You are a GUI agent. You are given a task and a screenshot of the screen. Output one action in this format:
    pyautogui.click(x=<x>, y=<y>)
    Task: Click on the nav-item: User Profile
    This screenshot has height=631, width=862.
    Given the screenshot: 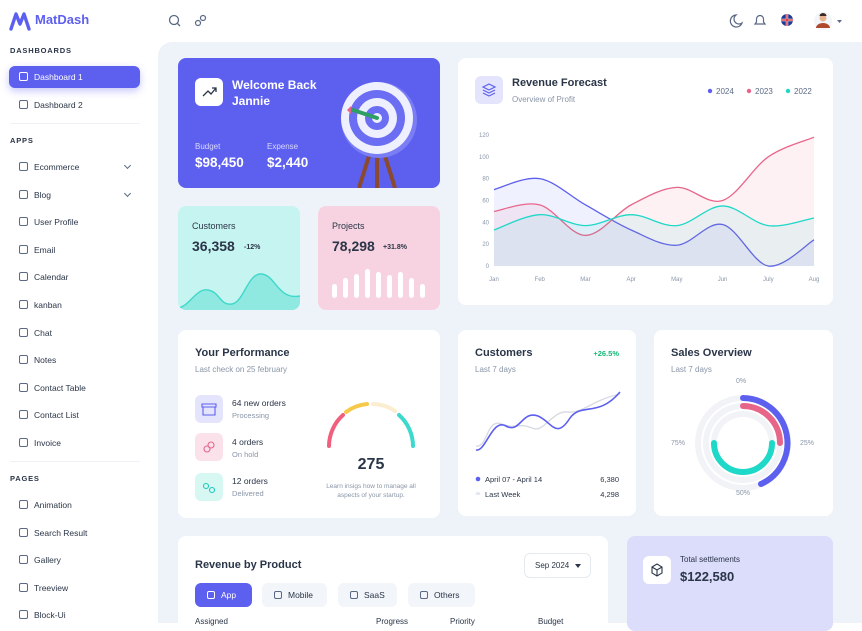 What is the action you would take?
    pyautogui.click(x=74, y=222)
    